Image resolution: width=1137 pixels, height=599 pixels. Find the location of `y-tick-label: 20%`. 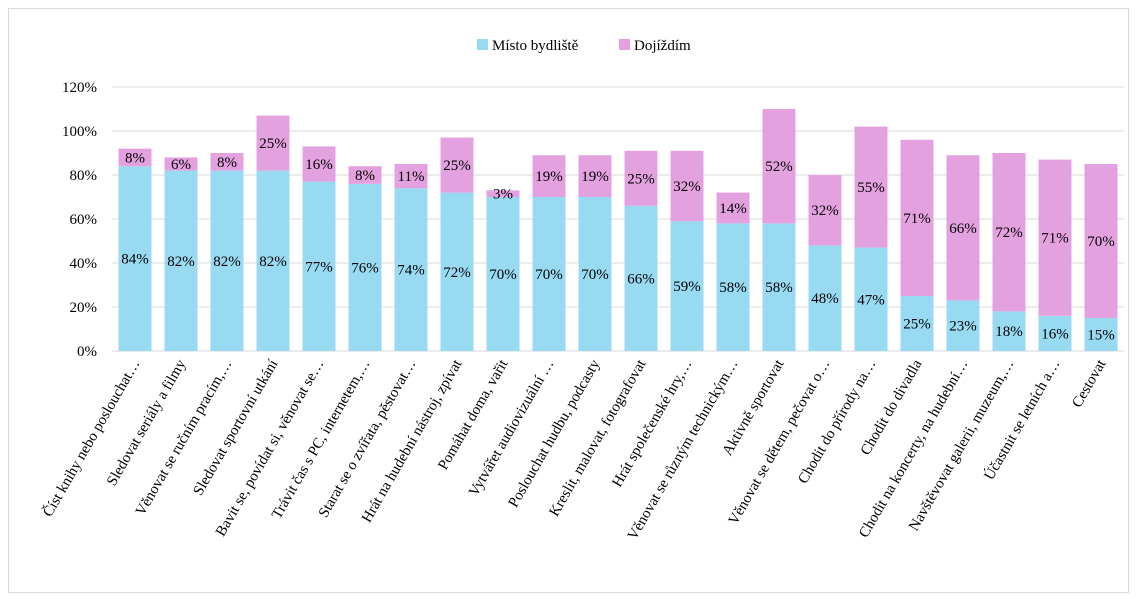

y-tick-label: 20% is located at coordinates (84, 308).